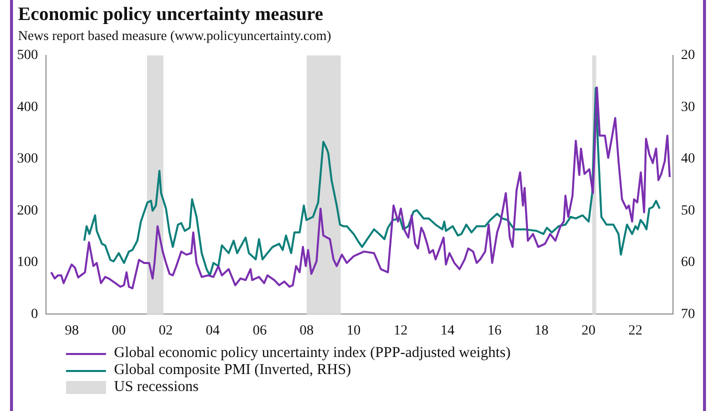 This screenshot has width=713, height=411. What do you see at coordinates (27, 56) in the screenshot?
I see `y-tick-label: 500` at bounding box center [27, 56].